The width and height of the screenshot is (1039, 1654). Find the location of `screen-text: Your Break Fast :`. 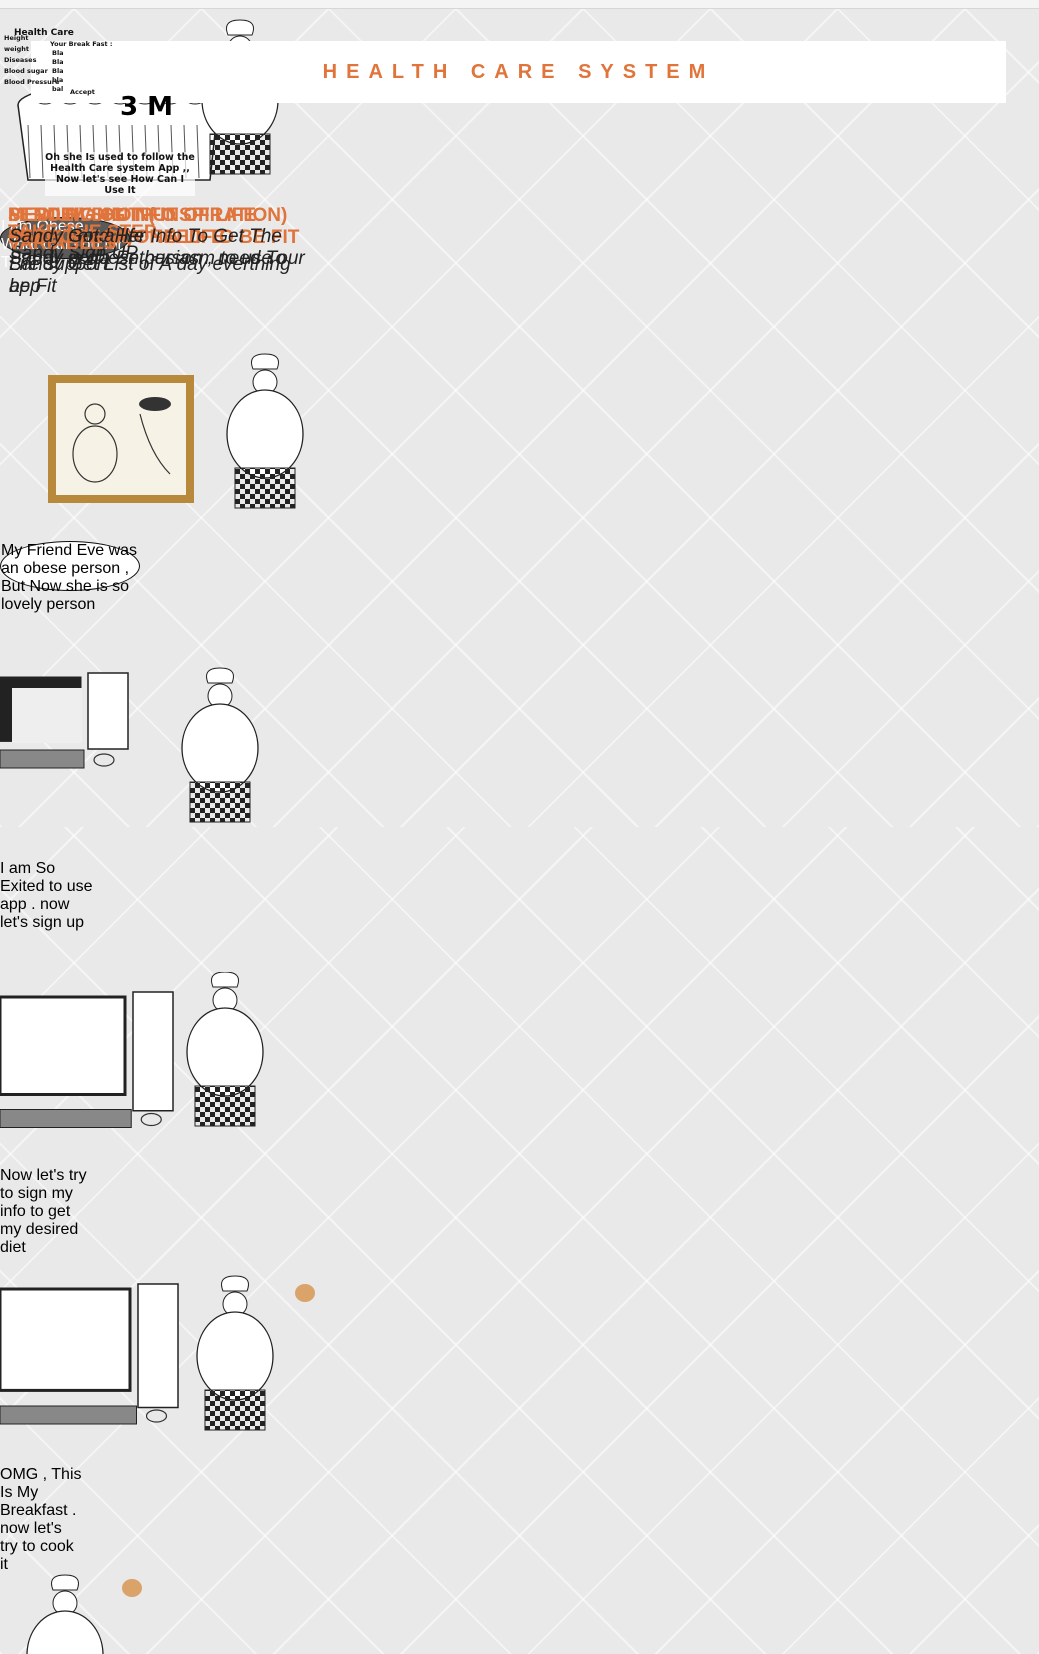

screen-text: Your Break Fast : is located at coordinates (81, 44).